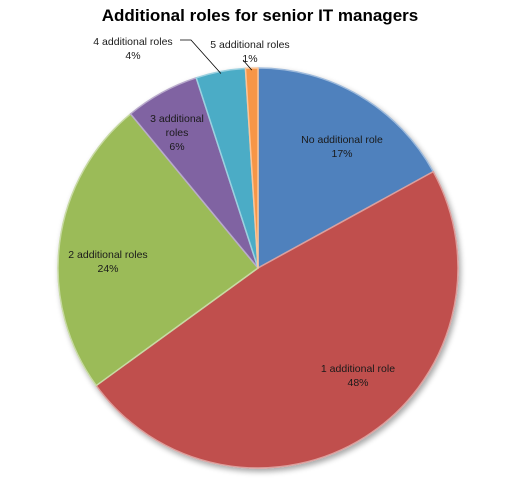  Describe the element at coordinates (342, 147) in the screenshot. I see `slice-label-no-additional-role: No additional role 17%` at that location.